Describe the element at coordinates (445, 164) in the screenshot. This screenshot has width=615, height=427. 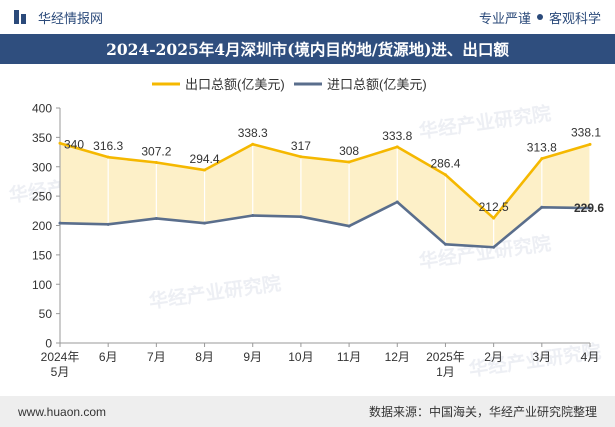
I see `data-label-0-8: 286.4` at that location.